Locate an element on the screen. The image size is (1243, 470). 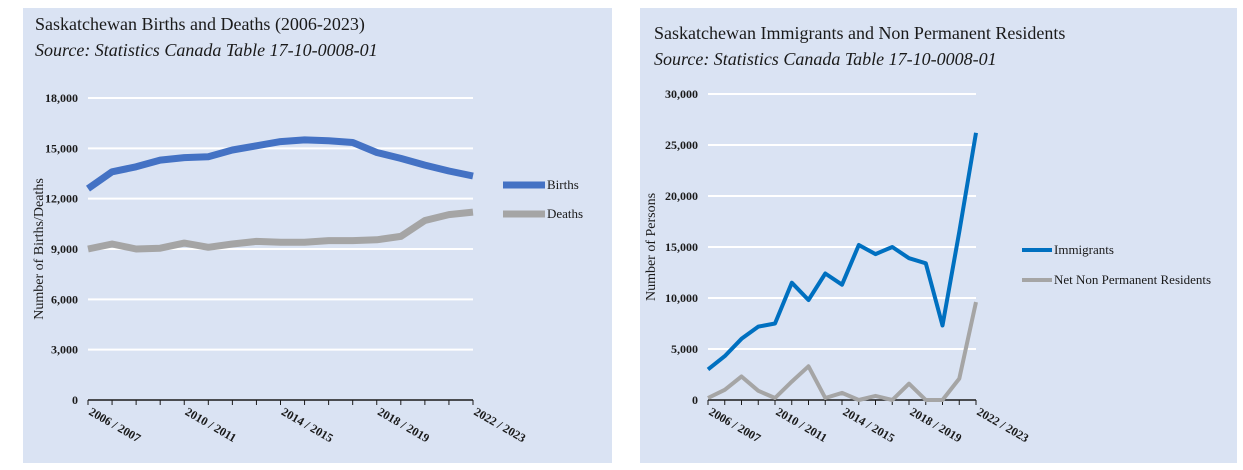
y-tick-label: 9,000 is located at coordinates (64, 249).